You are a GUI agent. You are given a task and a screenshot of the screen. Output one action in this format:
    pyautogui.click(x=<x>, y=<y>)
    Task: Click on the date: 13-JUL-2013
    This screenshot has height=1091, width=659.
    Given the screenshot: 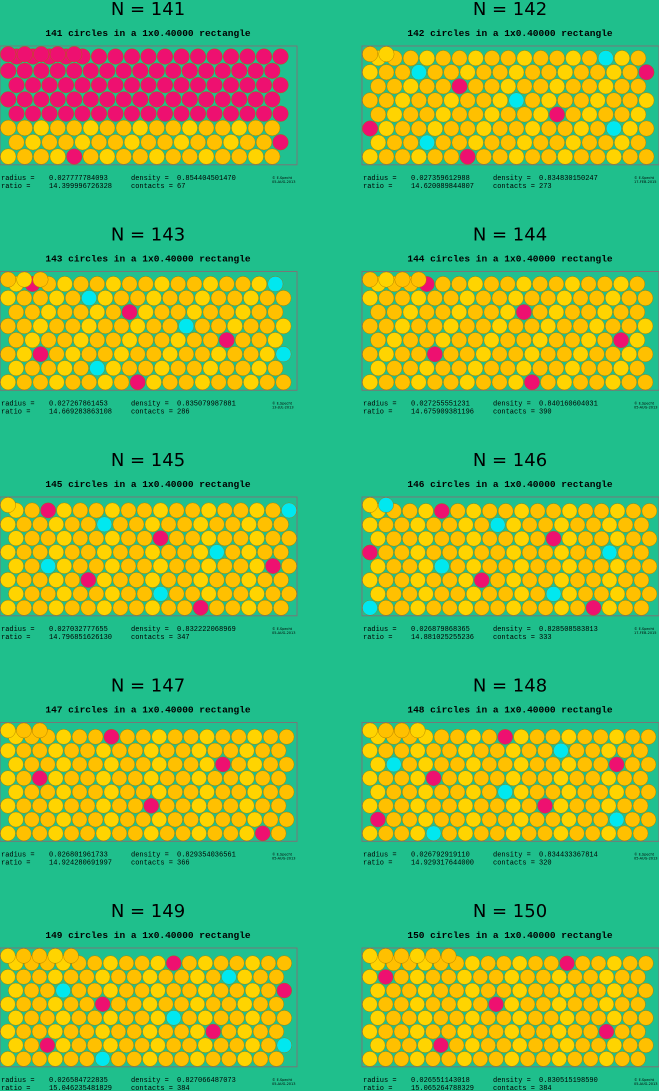 What is the action you would take?
    pyautogui.click(x=283, y=408)
    